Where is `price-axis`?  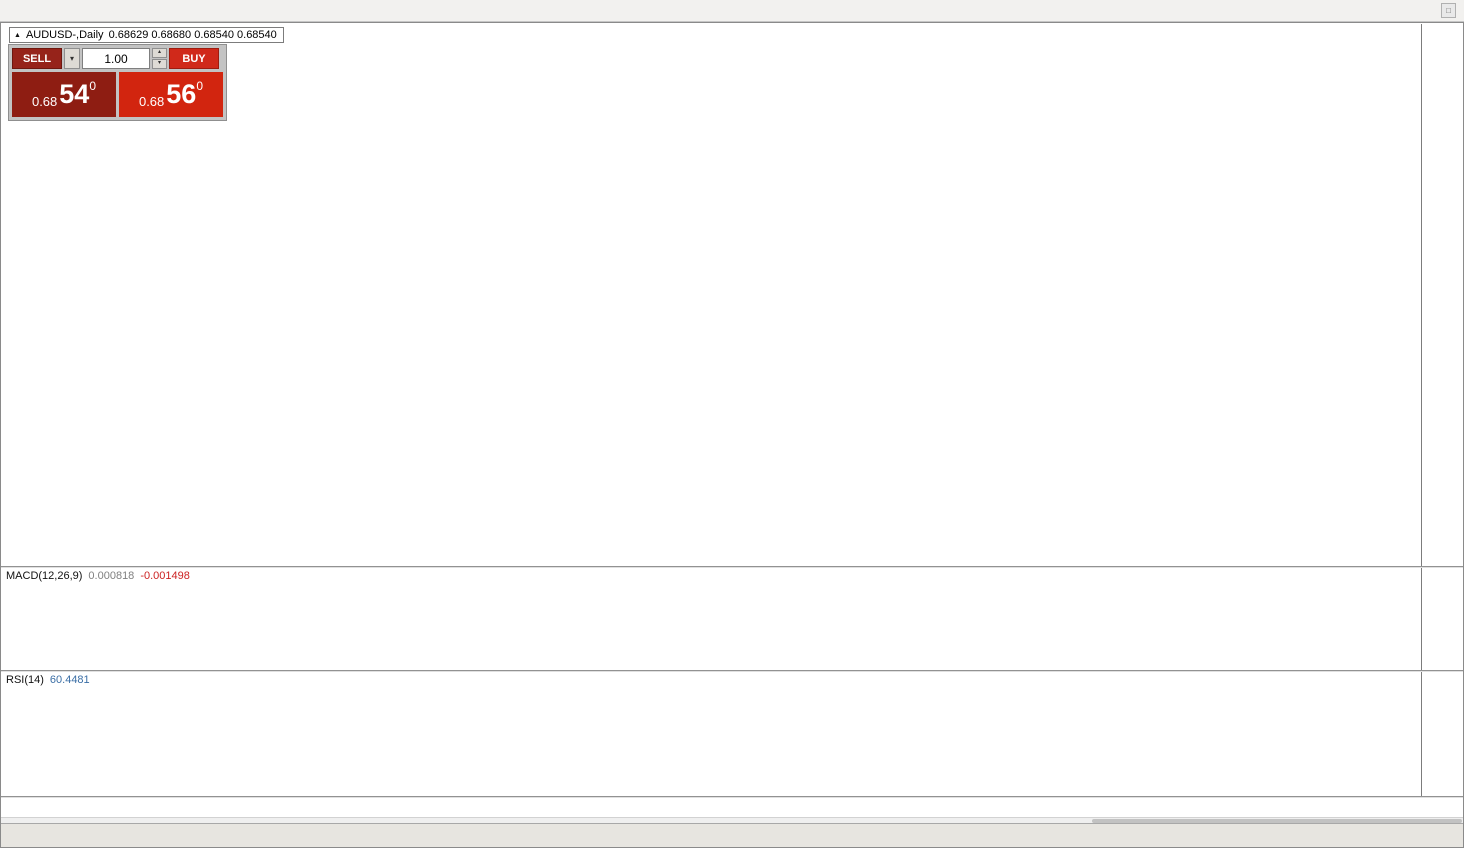
price-axis is located at coordinates (1442, 410).